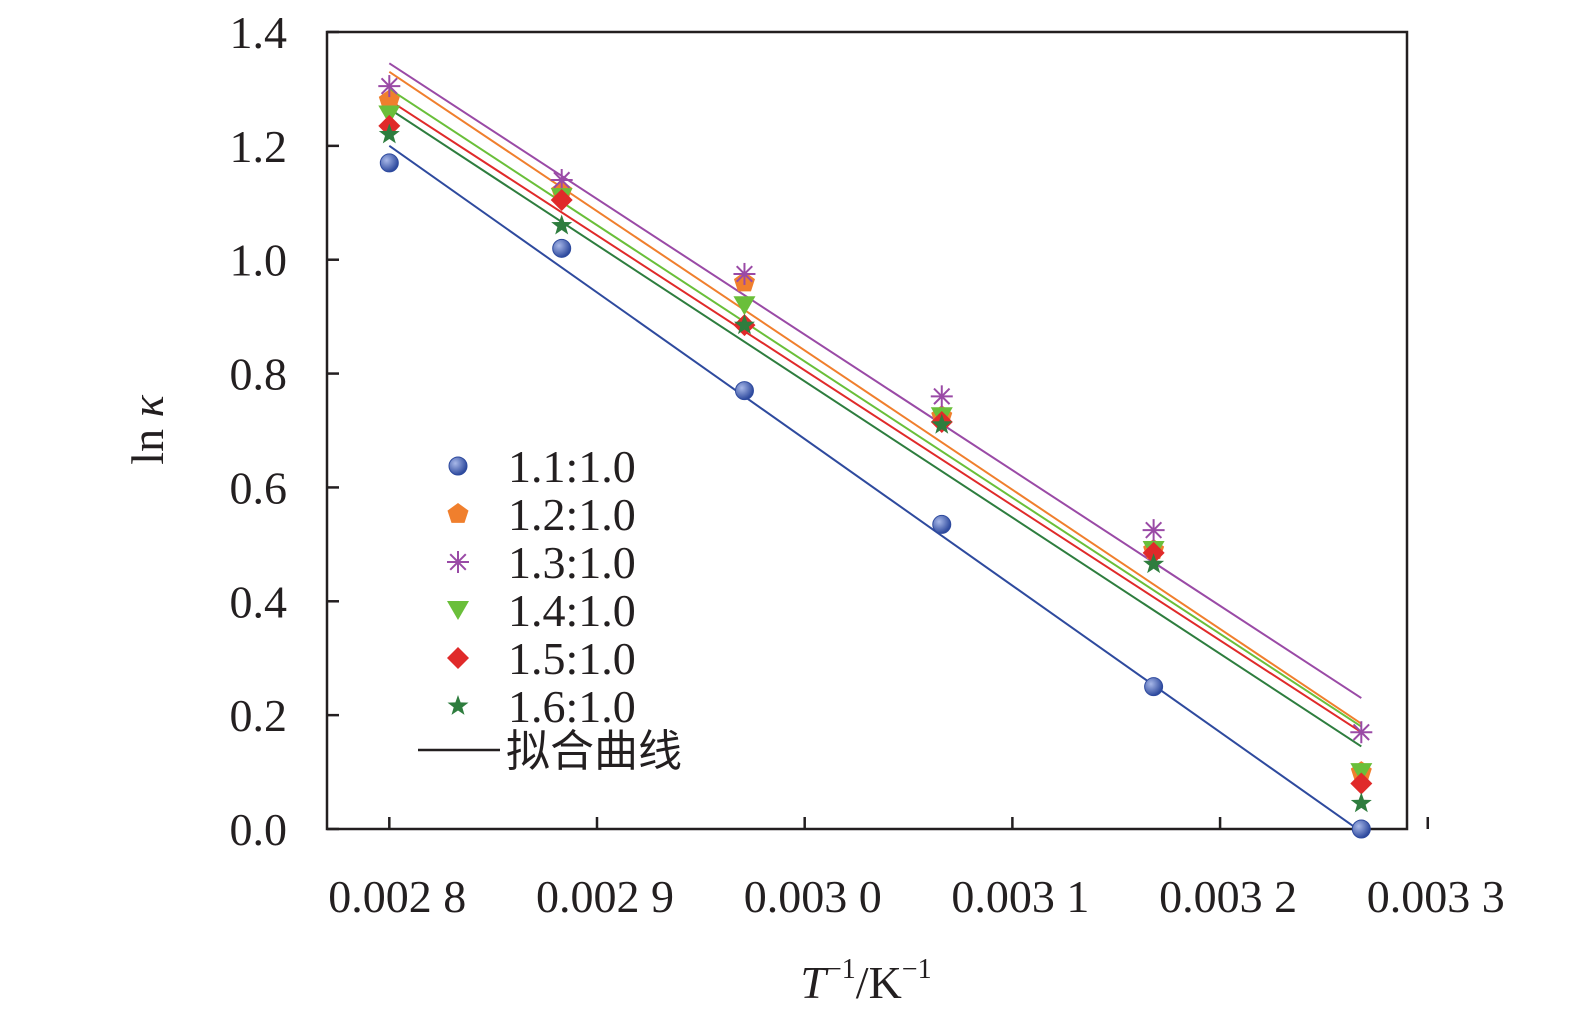 The image size is (1575, 1021). What do you see at coordinates (572, 610) in the screenshot?
I see `legend-label: 1.4:1.0` at bounding box center [572, 610].